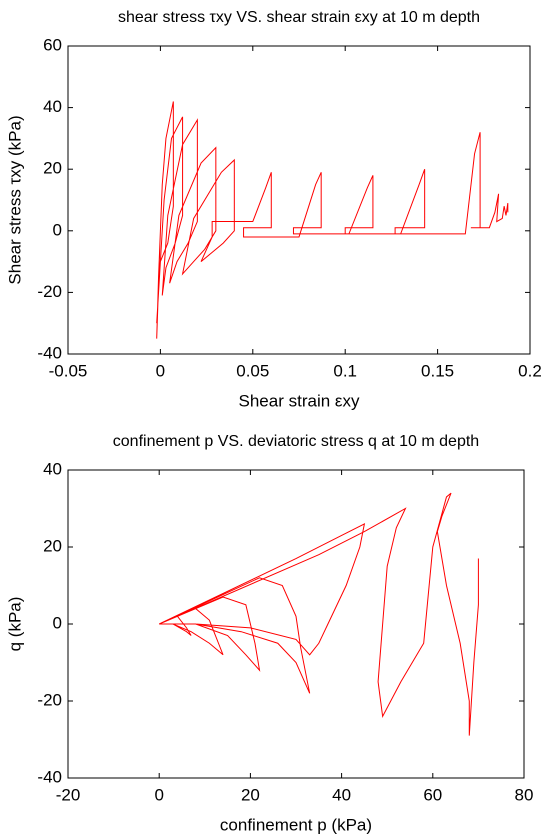 The height and width of the screenshot is (839, 554). I want to click on x-tick-label: -20, so click(68, 794).